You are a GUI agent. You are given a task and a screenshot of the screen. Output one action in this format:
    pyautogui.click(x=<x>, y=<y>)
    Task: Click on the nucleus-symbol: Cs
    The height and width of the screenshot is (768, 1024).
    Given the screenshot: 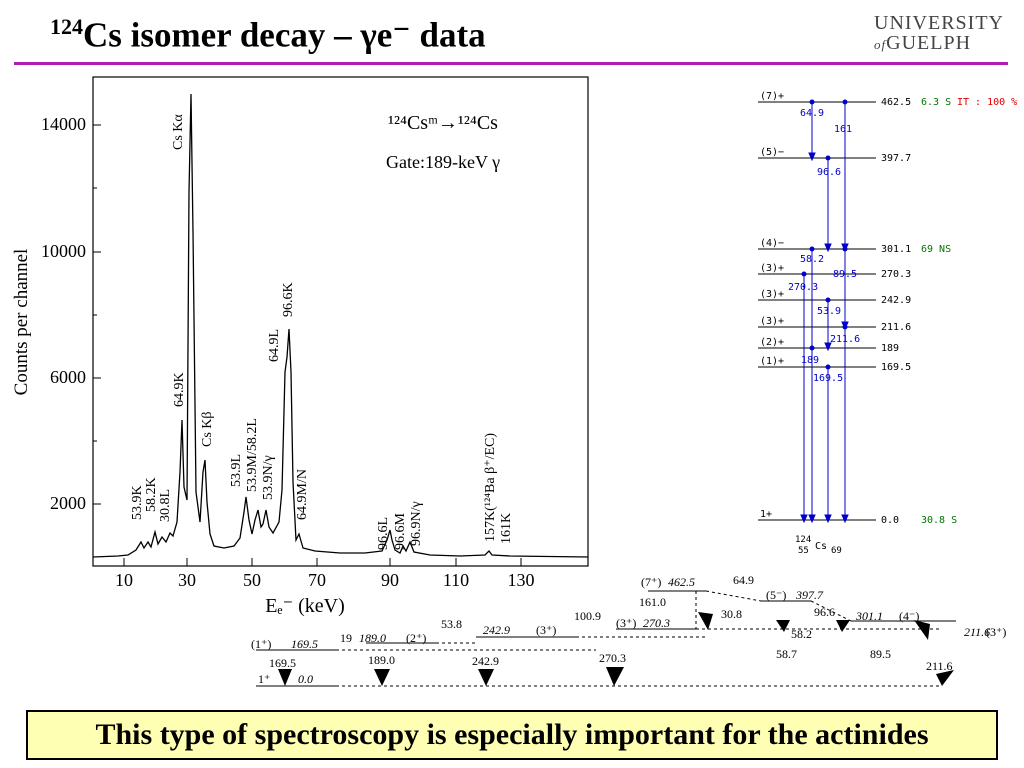 What is the action you would take?
    pyautogui.click(x=821, y=546)
    